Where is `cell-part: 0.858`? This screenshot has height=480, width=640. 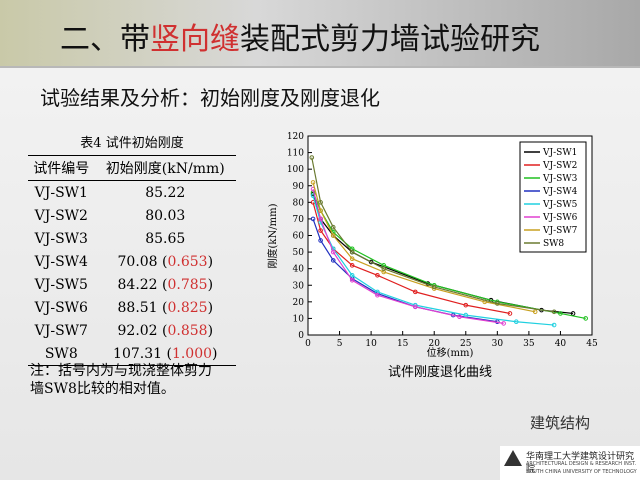
cell-part: 0.858 is located at coordinates (187, 330).